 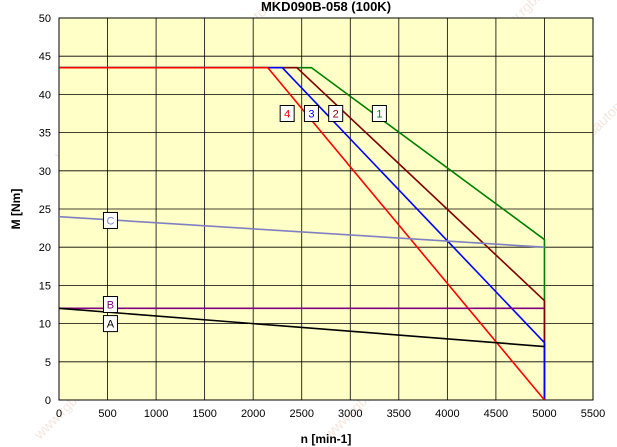 I want to click on series-line-A, so click(x=301, y=327).